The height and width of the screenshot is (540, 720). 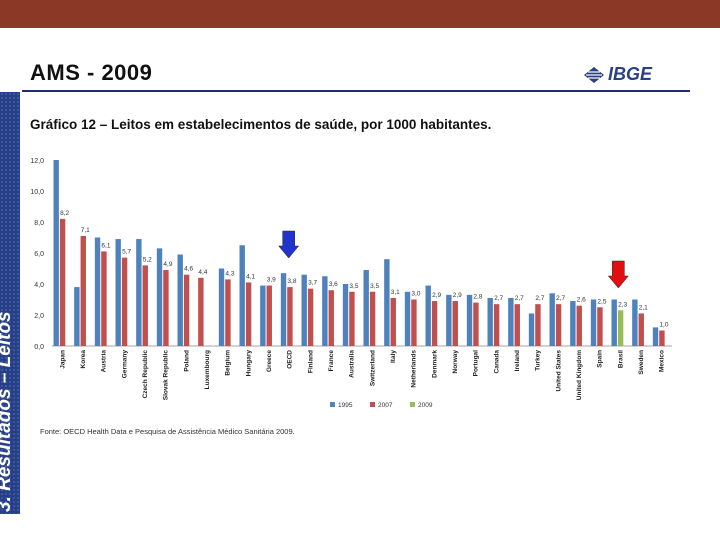 I want to click on data-label: 5,2, so click(x=147, y=259).